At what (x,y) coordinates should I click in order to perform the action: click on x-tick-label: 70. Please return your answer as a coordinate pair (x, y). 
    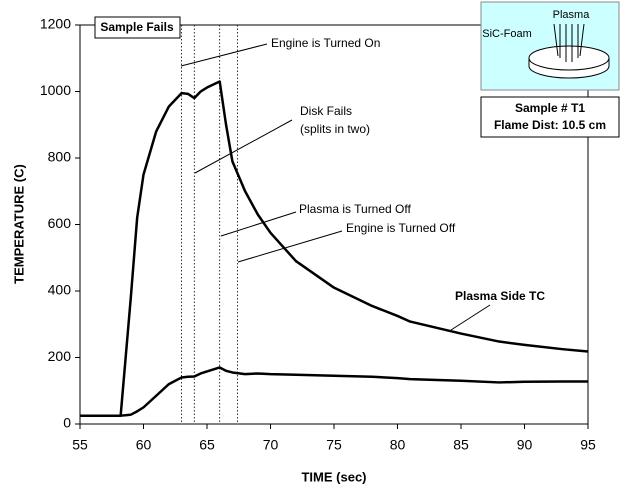
    Looking at the image, I should click on (271, 445).